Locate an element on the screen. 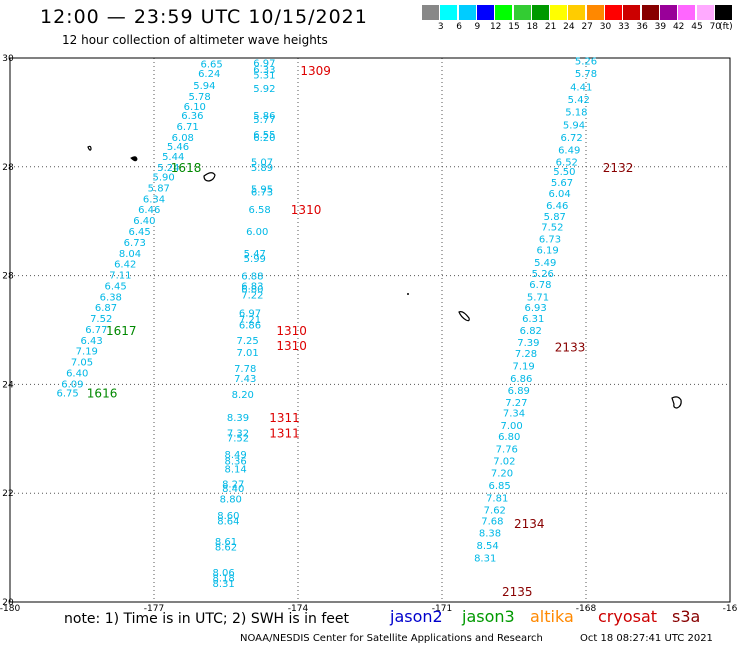 The image size is (740, 650). wave-height-value: 8.60 is located at coordinates (228, 516).